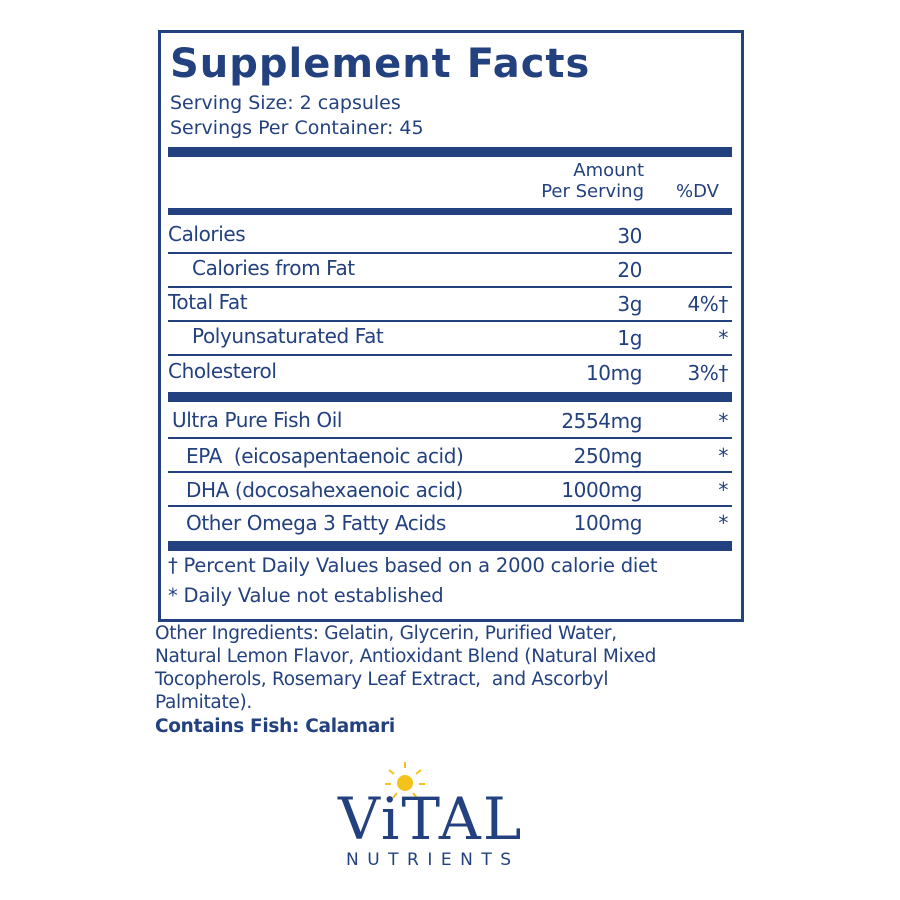 The image size is (900, 900). I want to click on ingredient-amount: 1000mg, so click(601, 490).